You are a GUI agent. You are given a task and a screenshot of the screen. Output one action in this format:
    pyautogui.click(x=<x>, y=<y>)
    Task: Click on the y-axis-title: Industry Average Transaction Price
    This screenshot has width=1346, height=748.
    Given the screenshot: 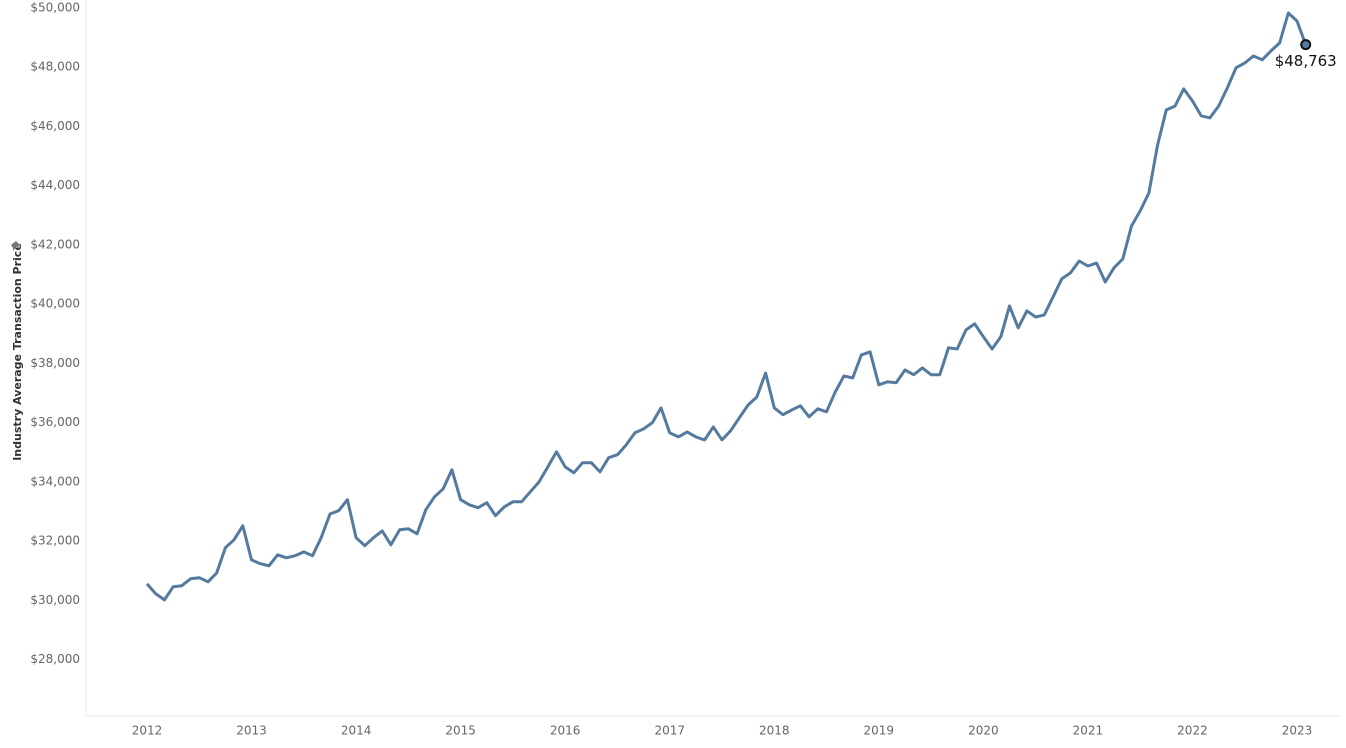 What is the action you would take?
    pyautogui.click(x=17, y=352)
    